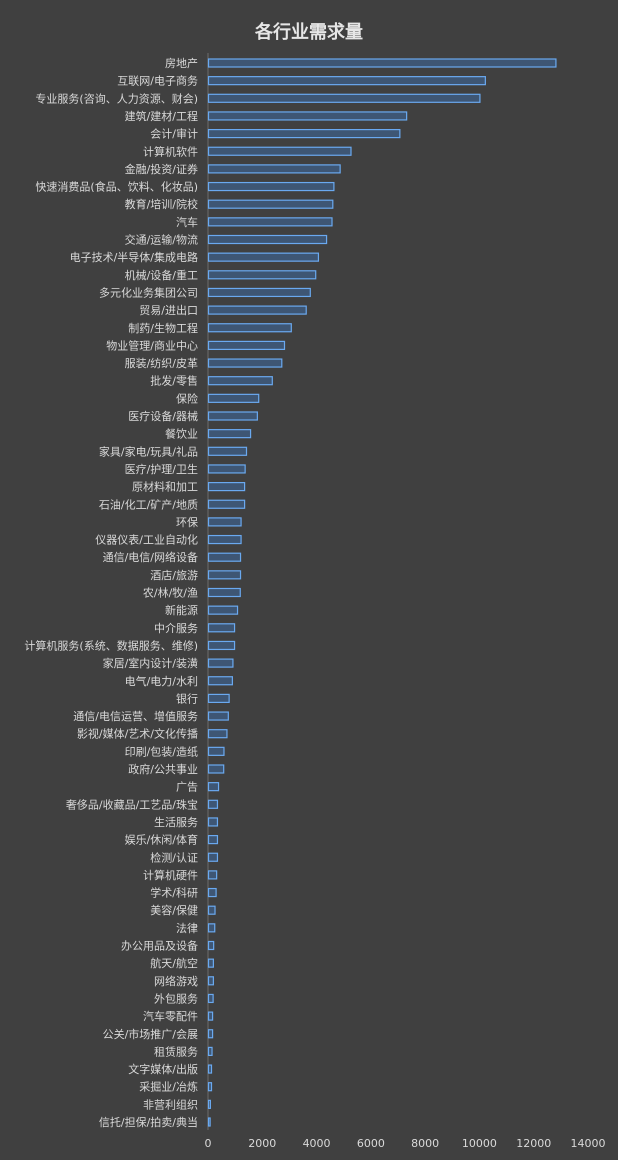  What do you see at coordinates (174, 857) in the screenshot?
I see `category-label: 检测/认证` at bounding box center [174, 857].